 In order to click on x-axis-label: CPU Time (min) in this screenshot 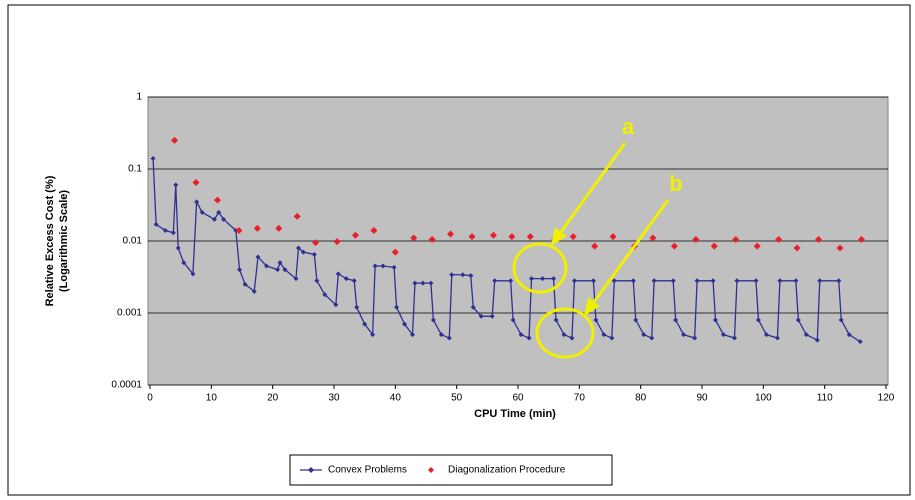, I will do `click(515, 414)`.